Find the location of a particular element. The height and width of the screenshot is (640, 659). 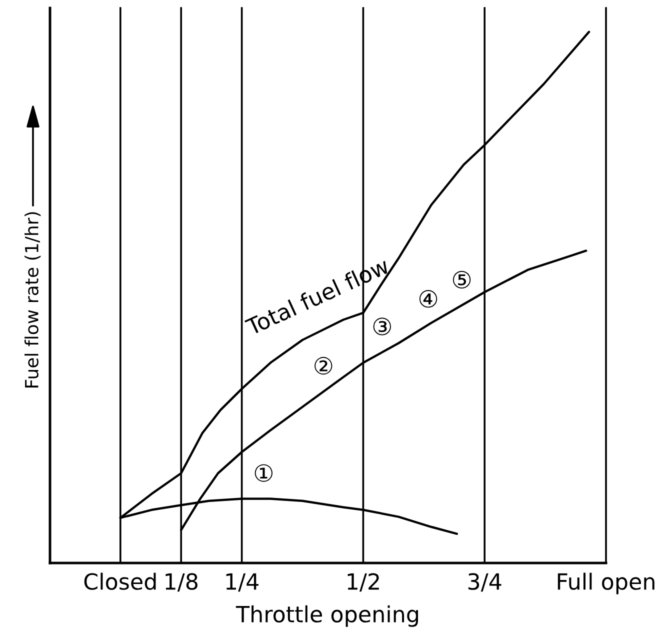

x-tick-label: 1/2 is located at coordinates (363, 582).